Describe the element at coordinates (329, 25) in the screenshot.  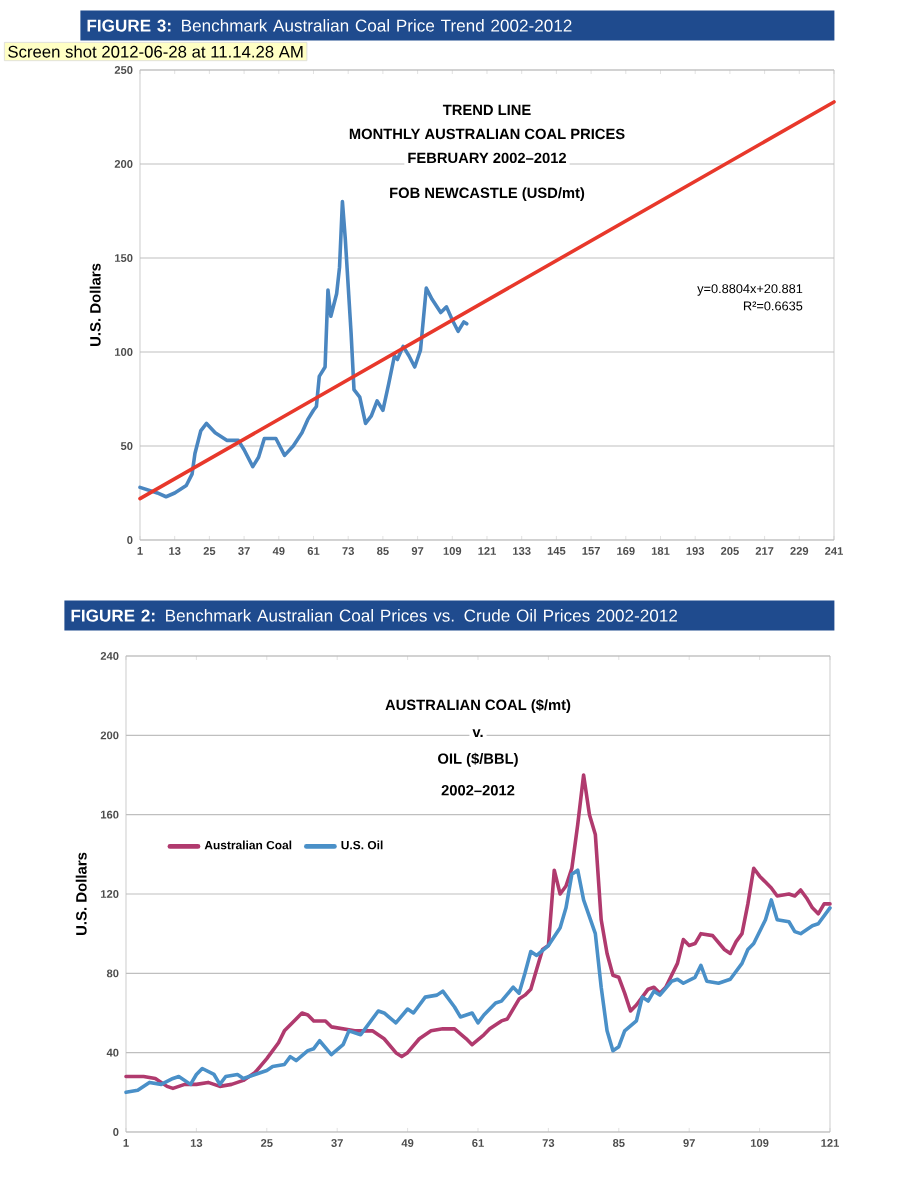
I see `chart-title: FIGURE 3: Benchmark Australian Coal Price Trend 2002-2012` at that location.